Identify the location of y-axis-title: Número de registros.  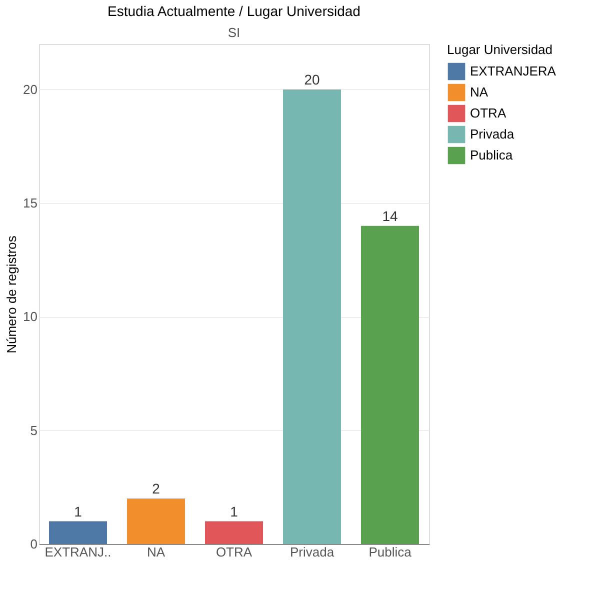
(12, 294).